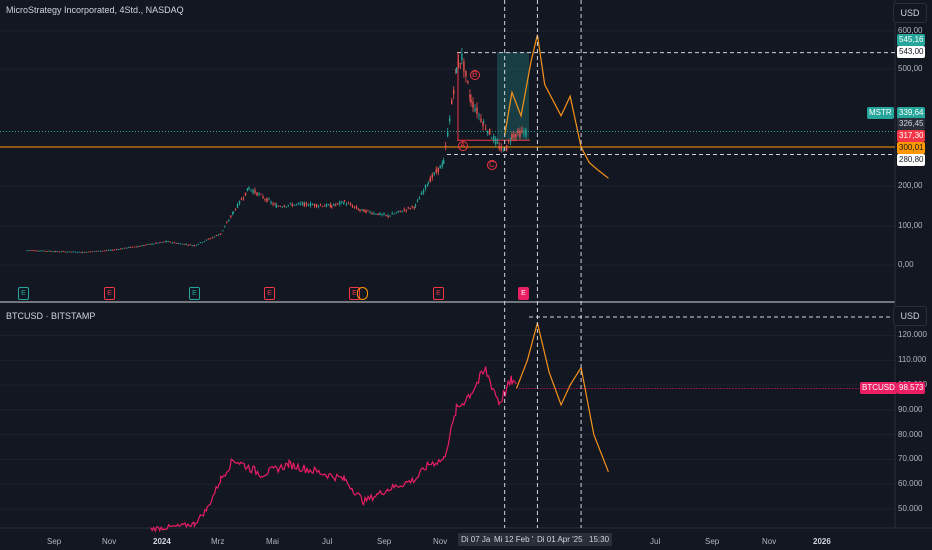 This screenshot has width=932, height=550. I want to click on btc-price-tag: 98.573, so click(911, 388).